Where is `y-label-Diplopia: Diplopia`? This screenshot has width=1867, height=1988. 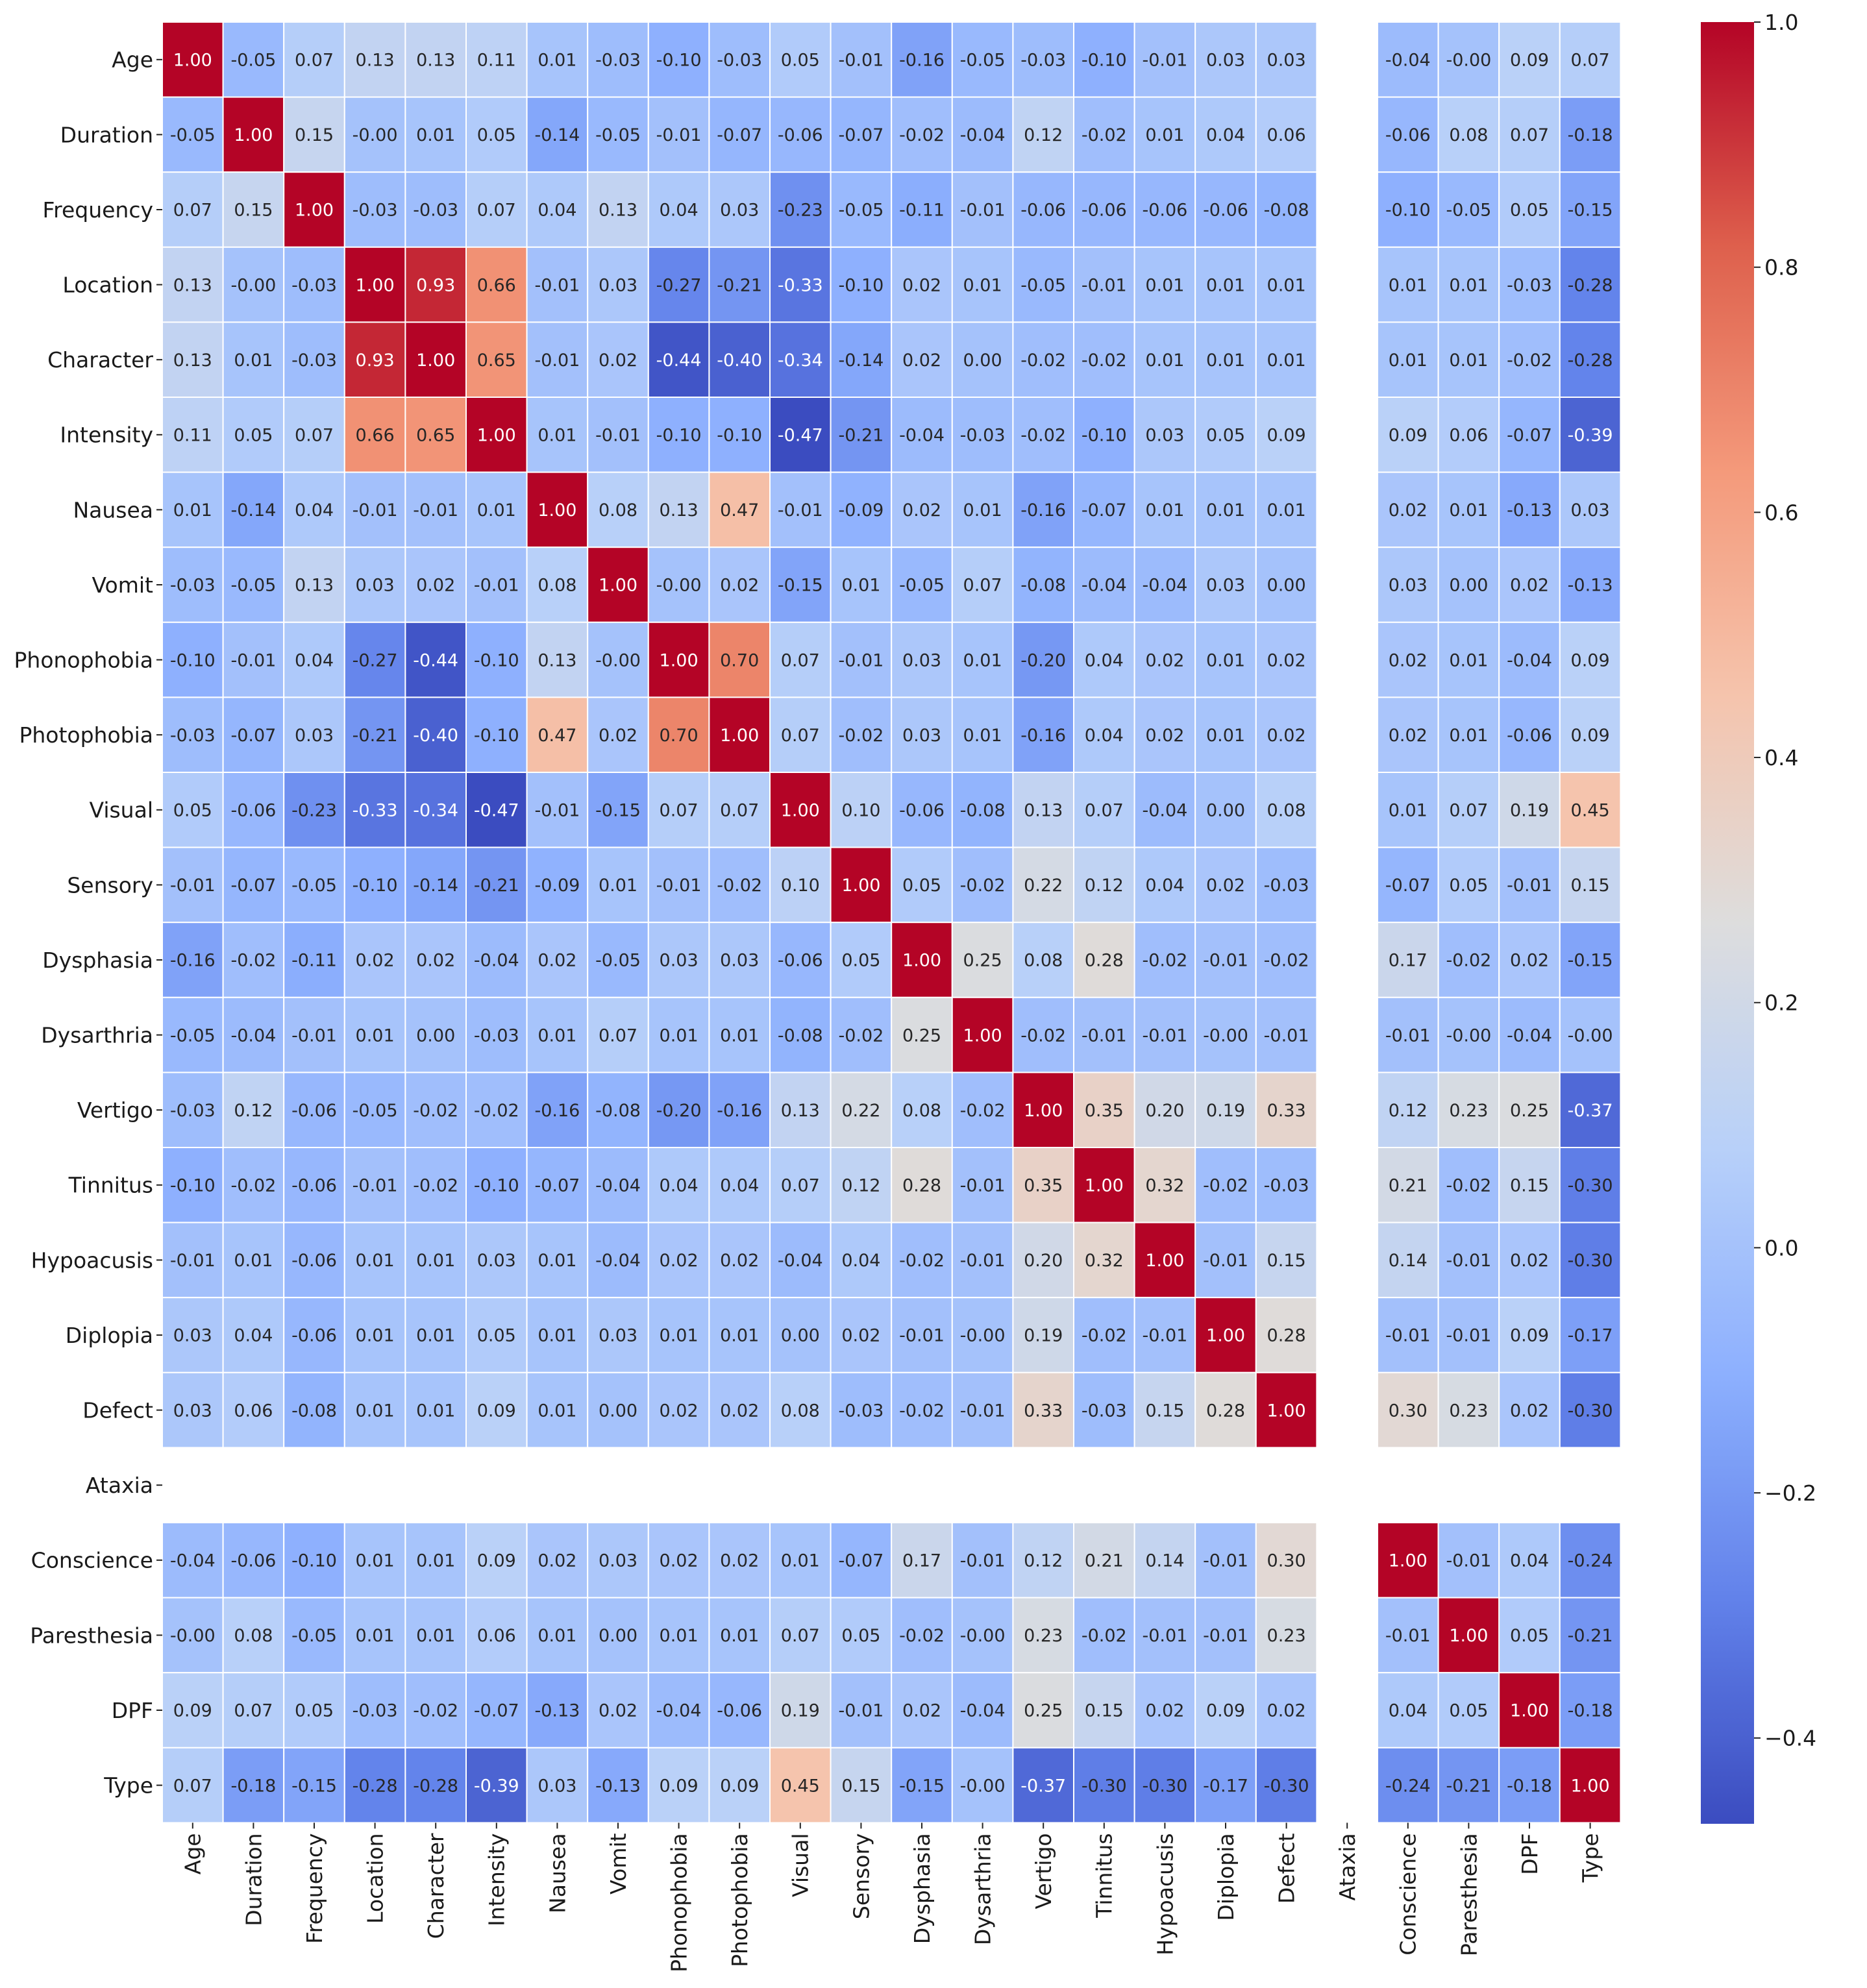
y-label-Diplopia: Diplopia is located at coordinates (109, 1335).